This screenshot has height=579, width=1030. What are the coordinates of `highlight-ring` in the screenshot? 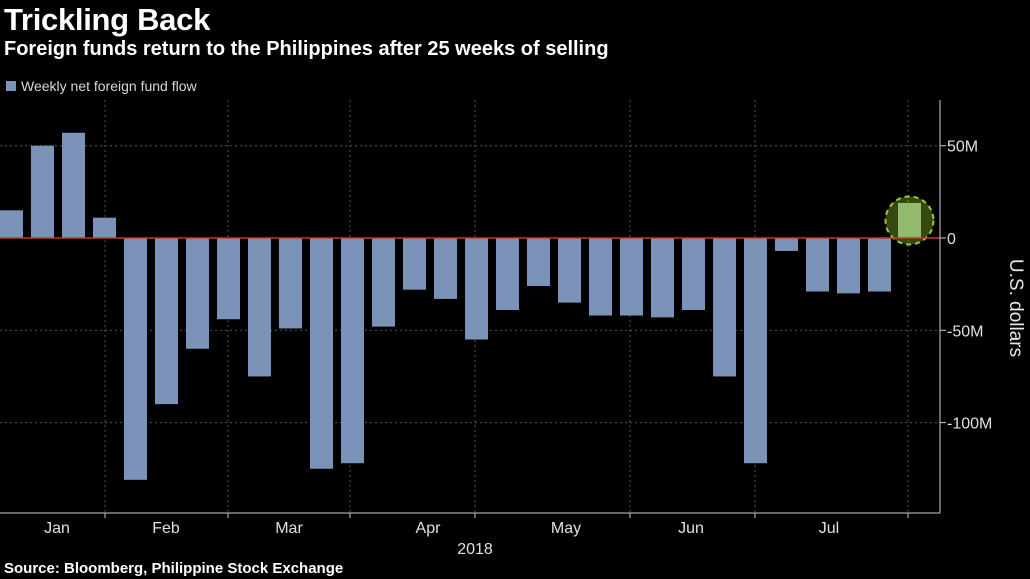 It's located at (909, 220).